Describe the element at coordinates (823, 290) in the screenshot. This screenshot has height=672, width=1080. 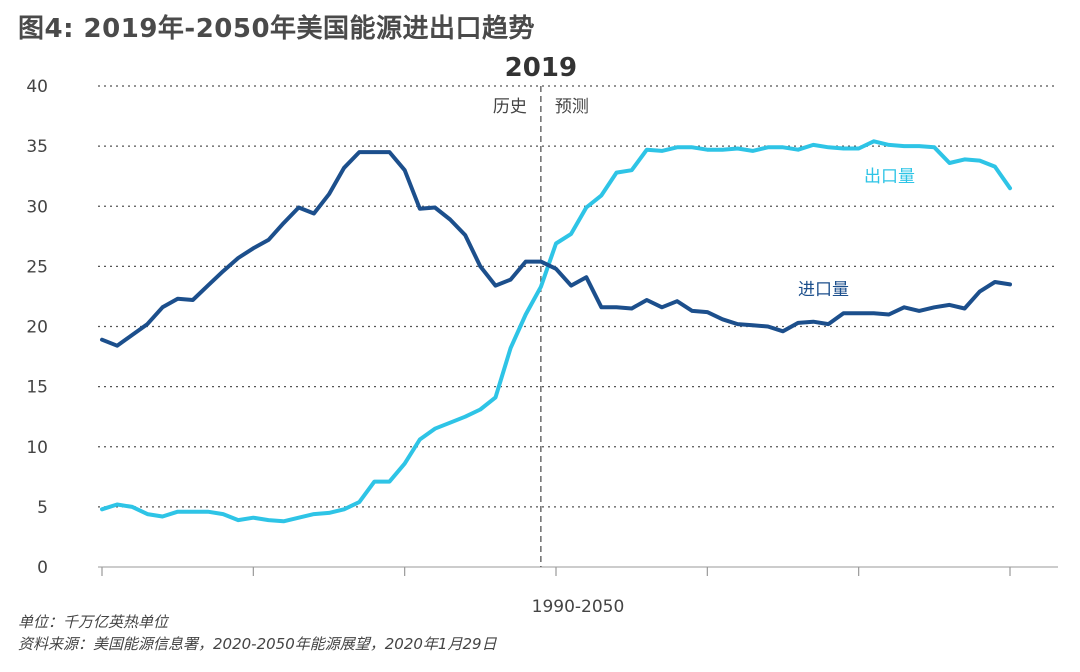
I see `import-series-label: 进口量` at that location.